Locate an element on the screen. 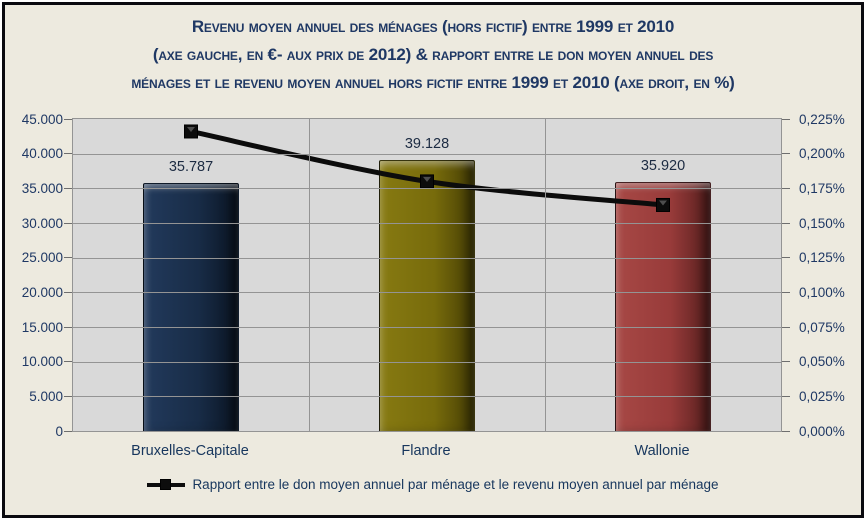  right-axis-tick-label: 0,200% is located at coordinates (822, 154).